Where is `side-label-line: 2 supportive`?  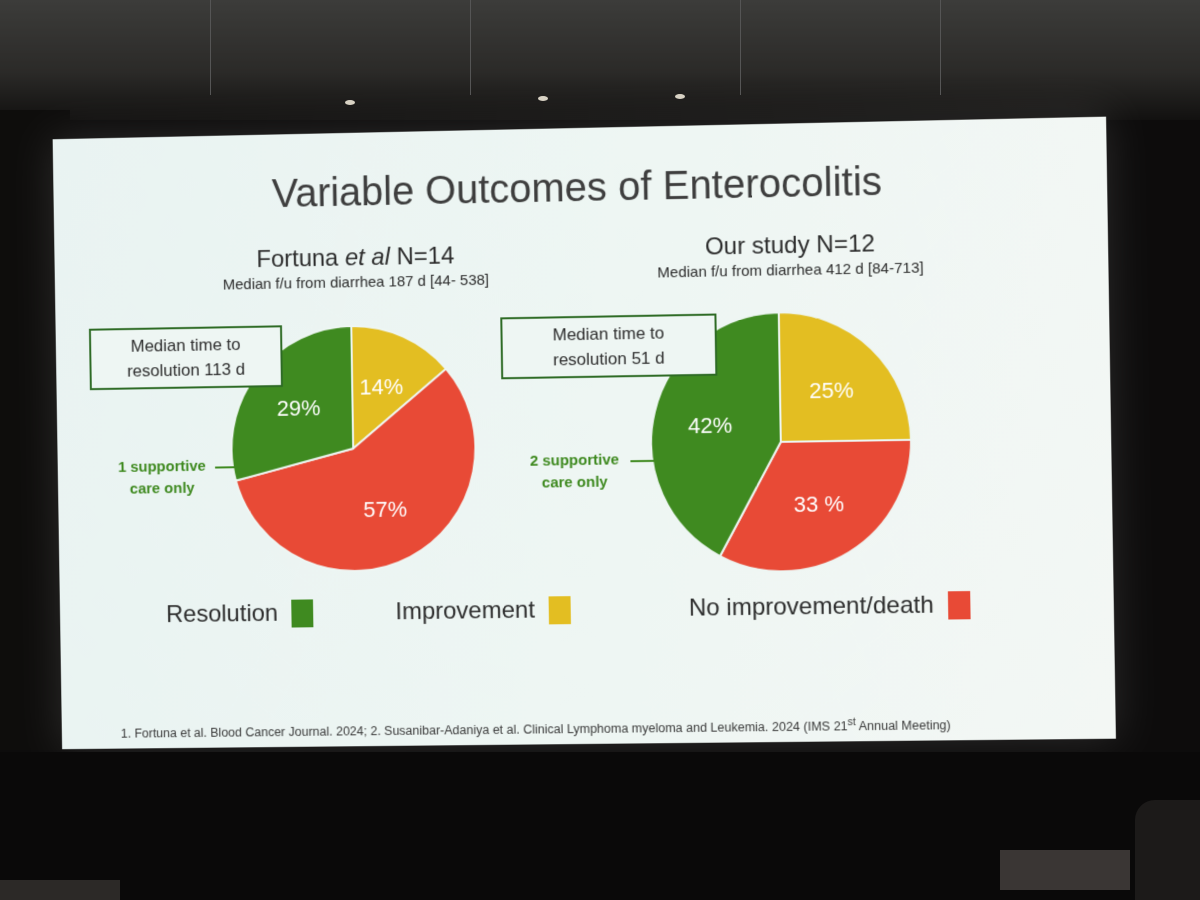
side-label-line: 2 supportive is located at coordinates (574, 461).